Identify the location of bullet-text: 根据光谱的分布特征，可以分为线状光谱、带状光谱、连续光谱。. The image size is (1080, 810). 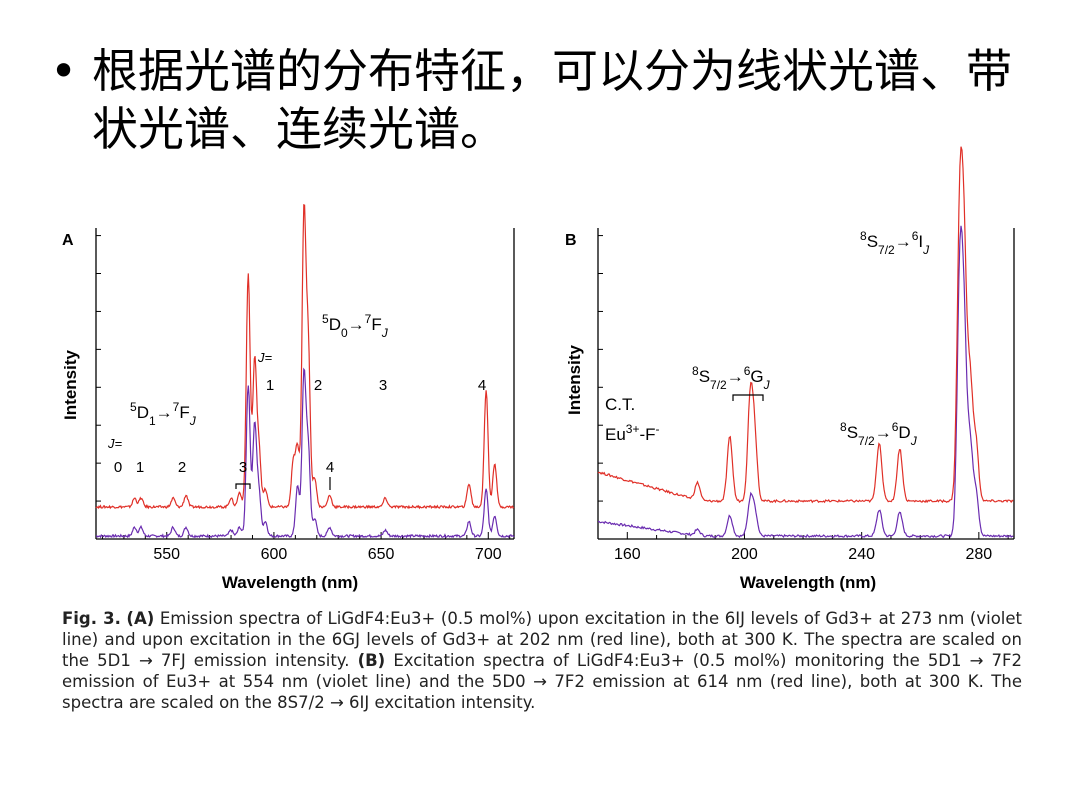
(552, 100).